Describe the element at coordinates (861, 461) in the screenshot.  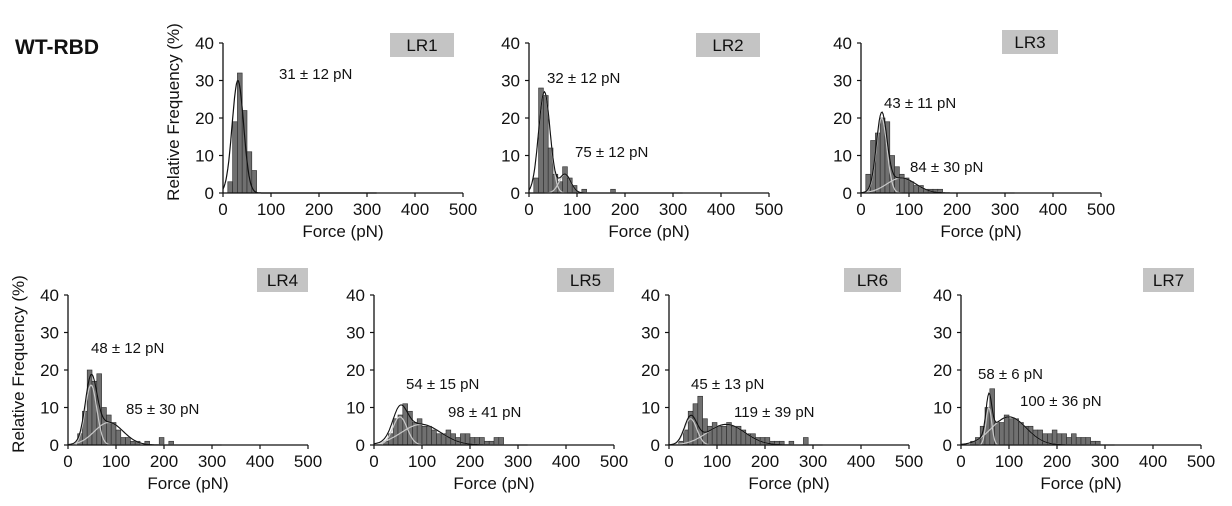
I see `lr6-x-tick-label: 400` at that location.